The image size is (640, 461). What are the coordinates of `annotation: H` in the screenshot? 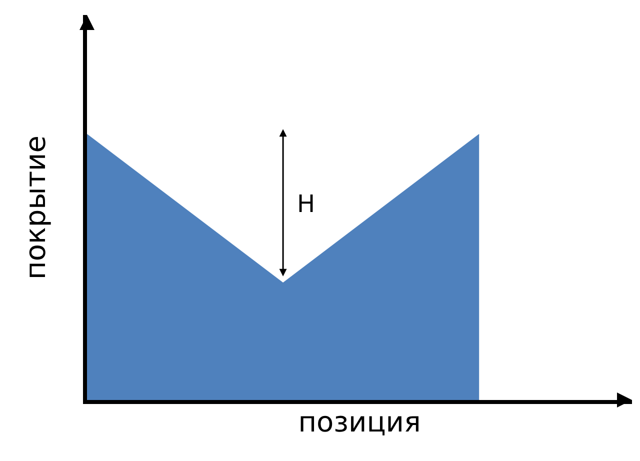 It's located at (306, 204).